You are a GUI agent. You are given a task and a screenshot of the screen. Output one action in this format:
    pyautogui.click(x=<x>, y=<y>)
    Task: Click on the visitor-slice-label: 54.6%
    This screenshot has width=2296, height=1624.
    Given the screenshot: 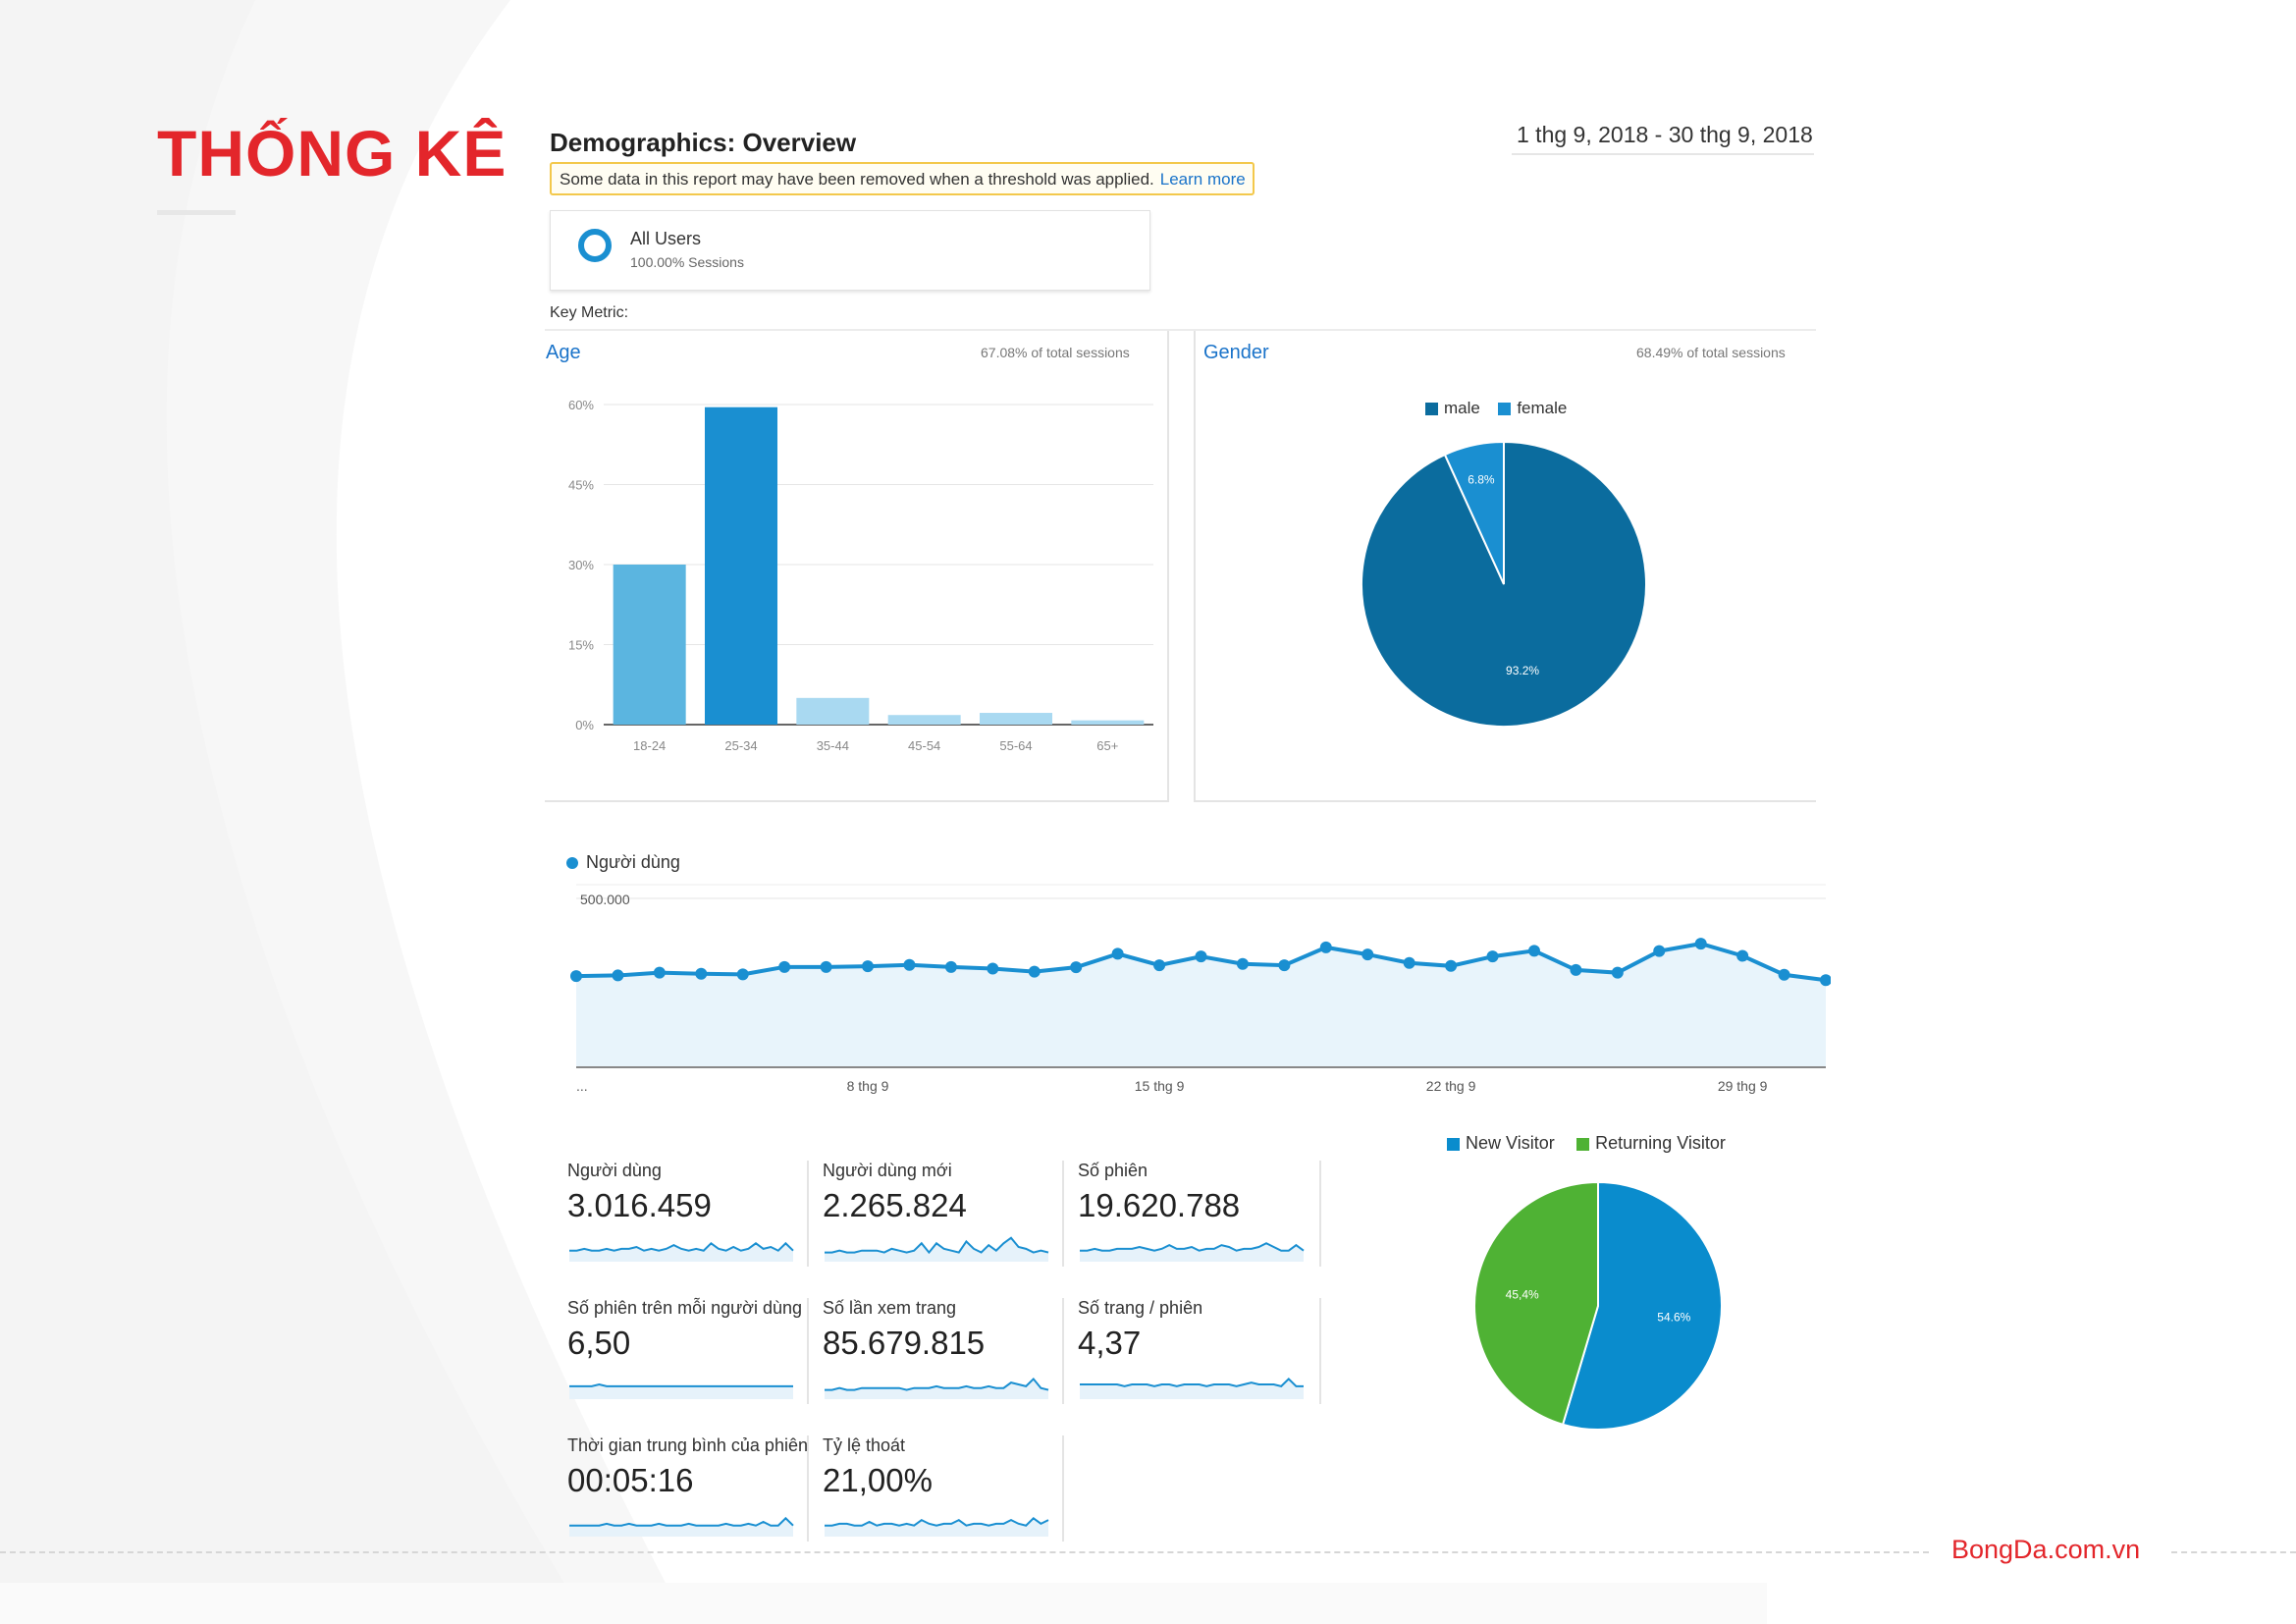 What is the action you would take?
    pyautogui.click(x=1673, y=1317)
    